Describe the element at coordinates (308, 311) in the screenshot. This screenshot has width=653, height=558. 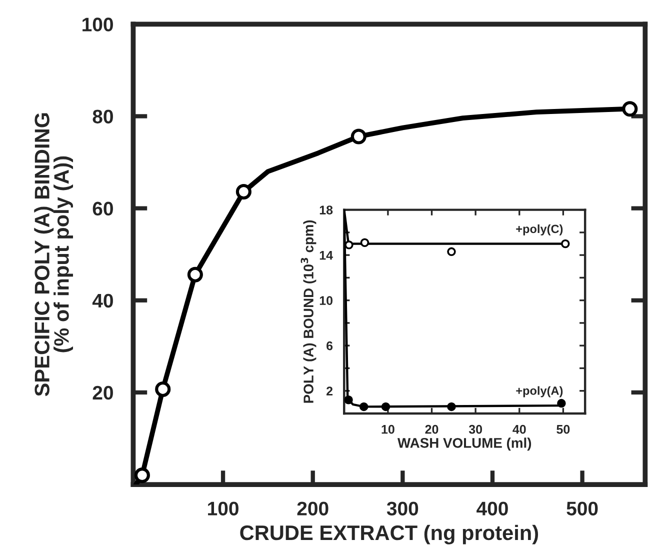
I see `y-axis-title: POLY (A) BOUND (10$^{3}$ cpm)` at that location.